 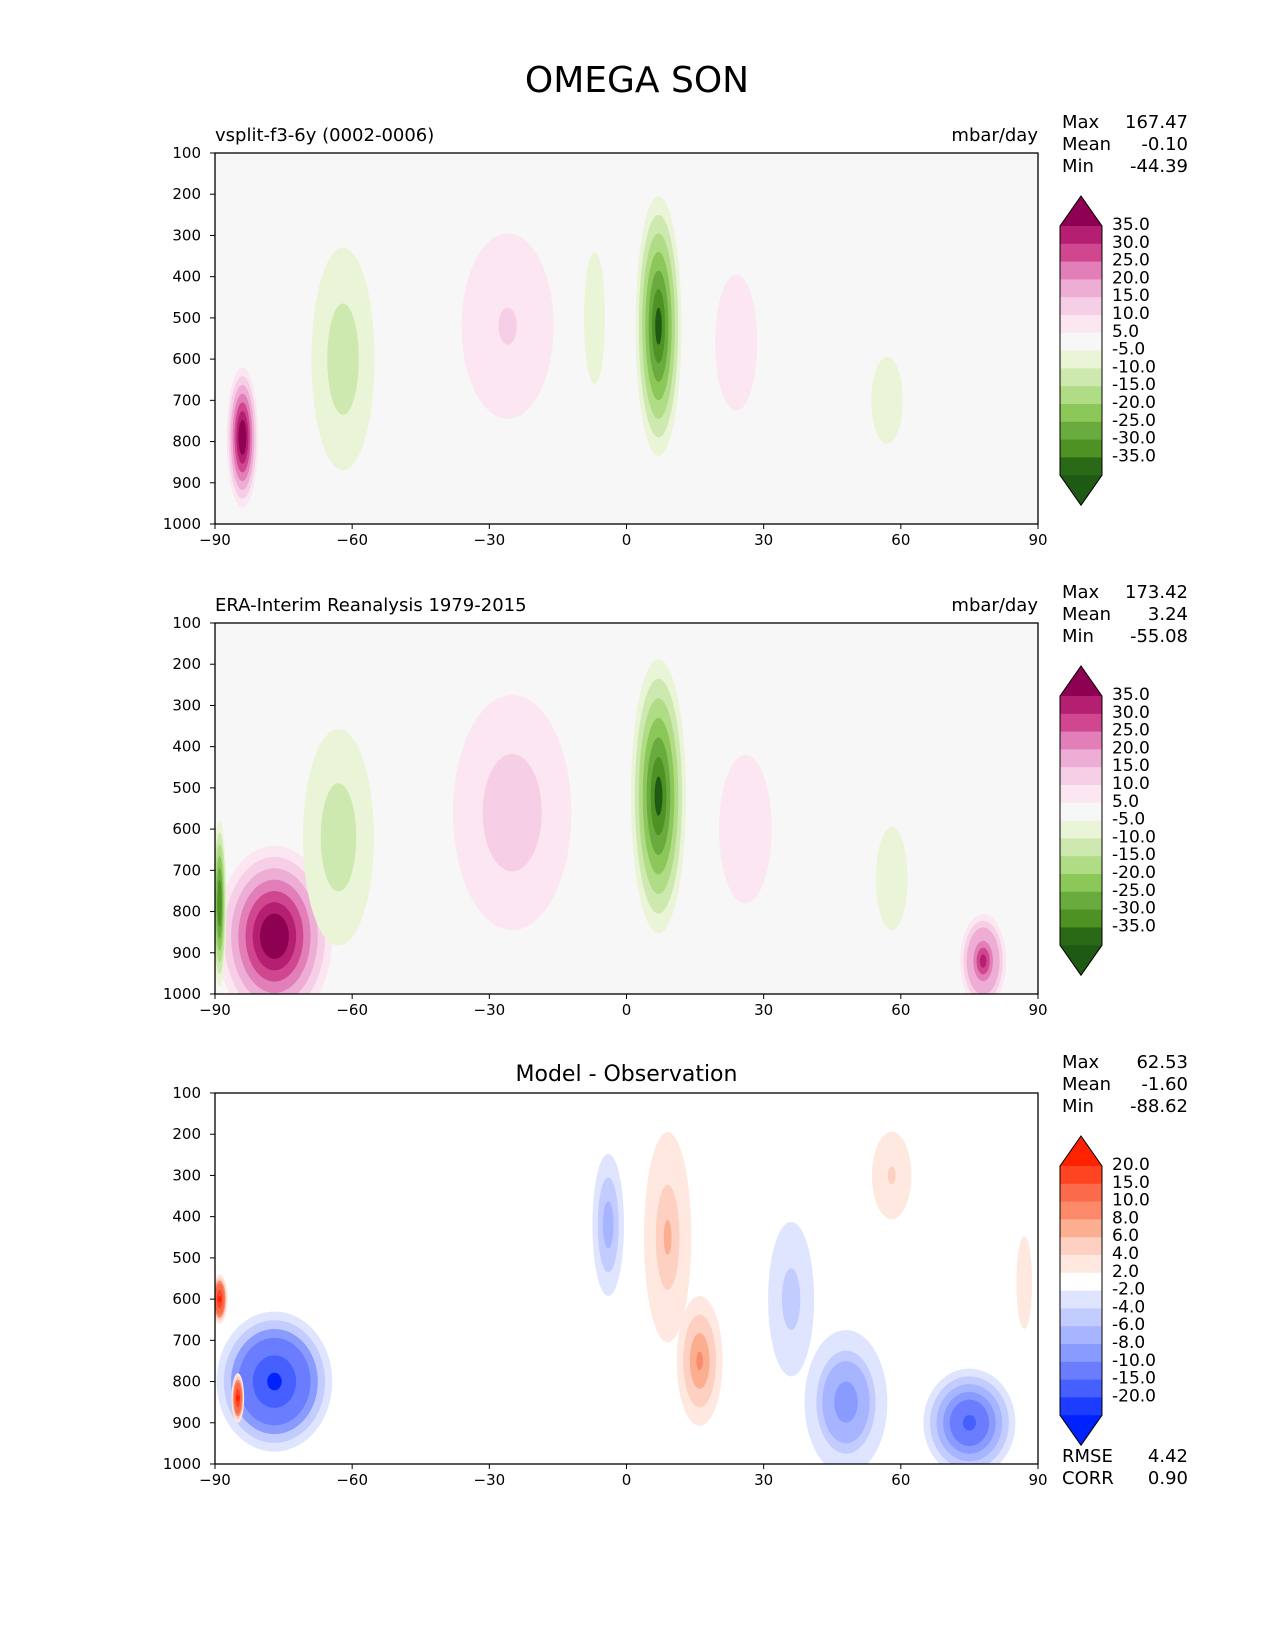 I want to click on x-tick-label: −90, so click(x=215, y=1010).